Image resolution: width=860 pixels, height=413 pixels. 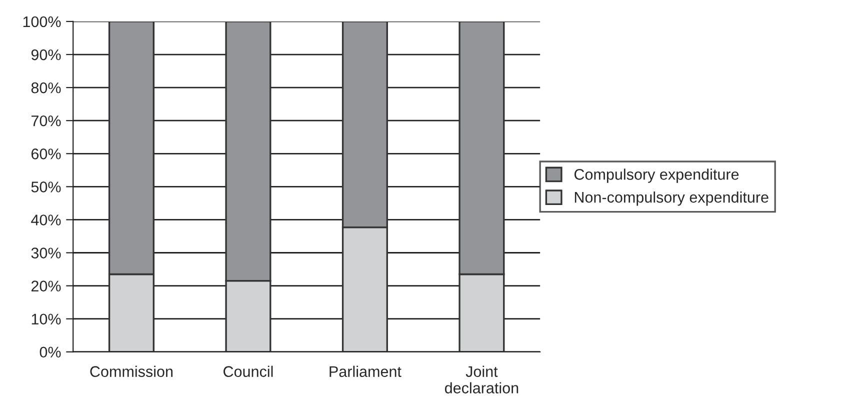 I want to click on y-tick-label: 60%, so click(x=46, y=154).